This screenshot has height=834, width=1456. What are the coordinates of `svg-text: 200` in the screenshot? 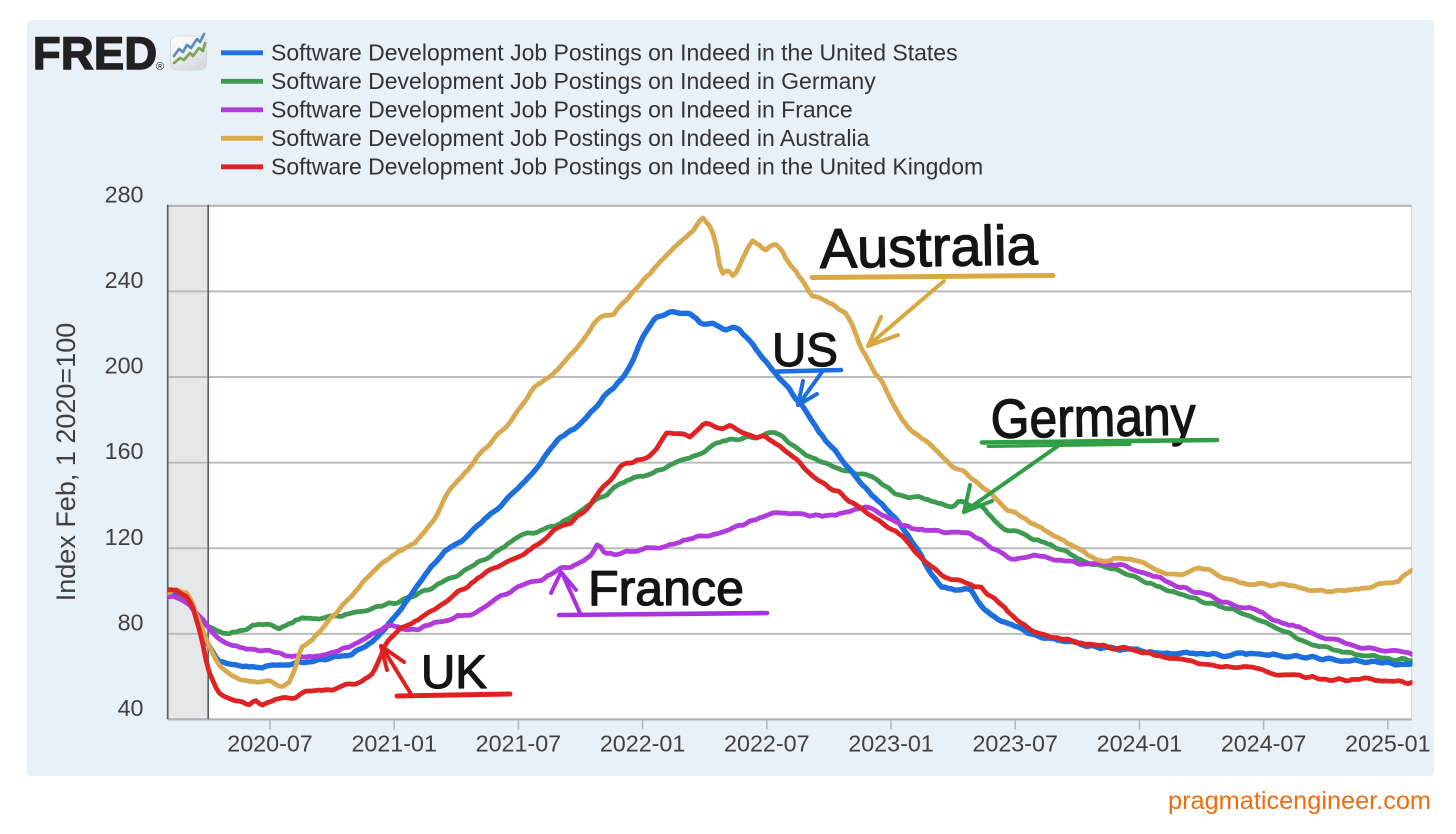 It's located at (124, 366).